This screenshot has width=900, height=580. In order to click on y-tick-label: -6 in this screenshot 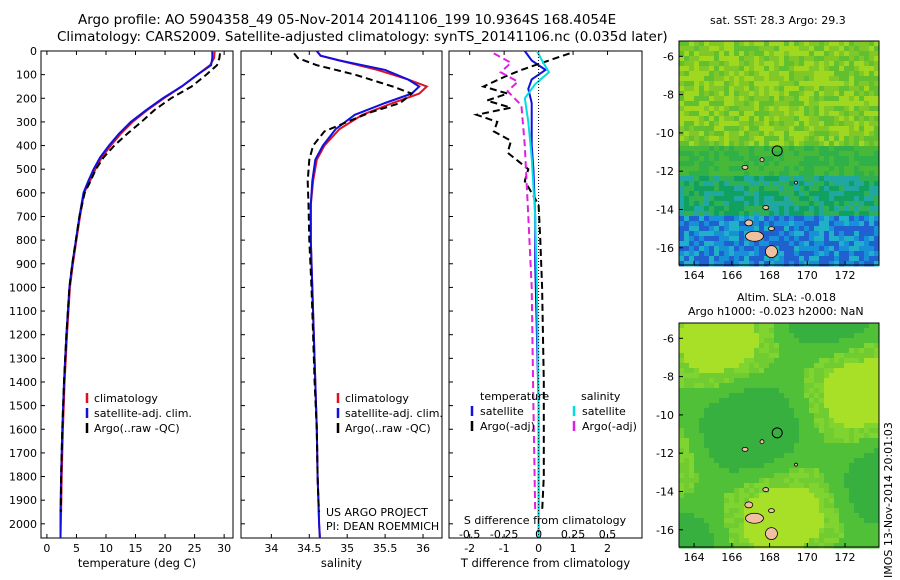, I will do `click(668, 56)`.